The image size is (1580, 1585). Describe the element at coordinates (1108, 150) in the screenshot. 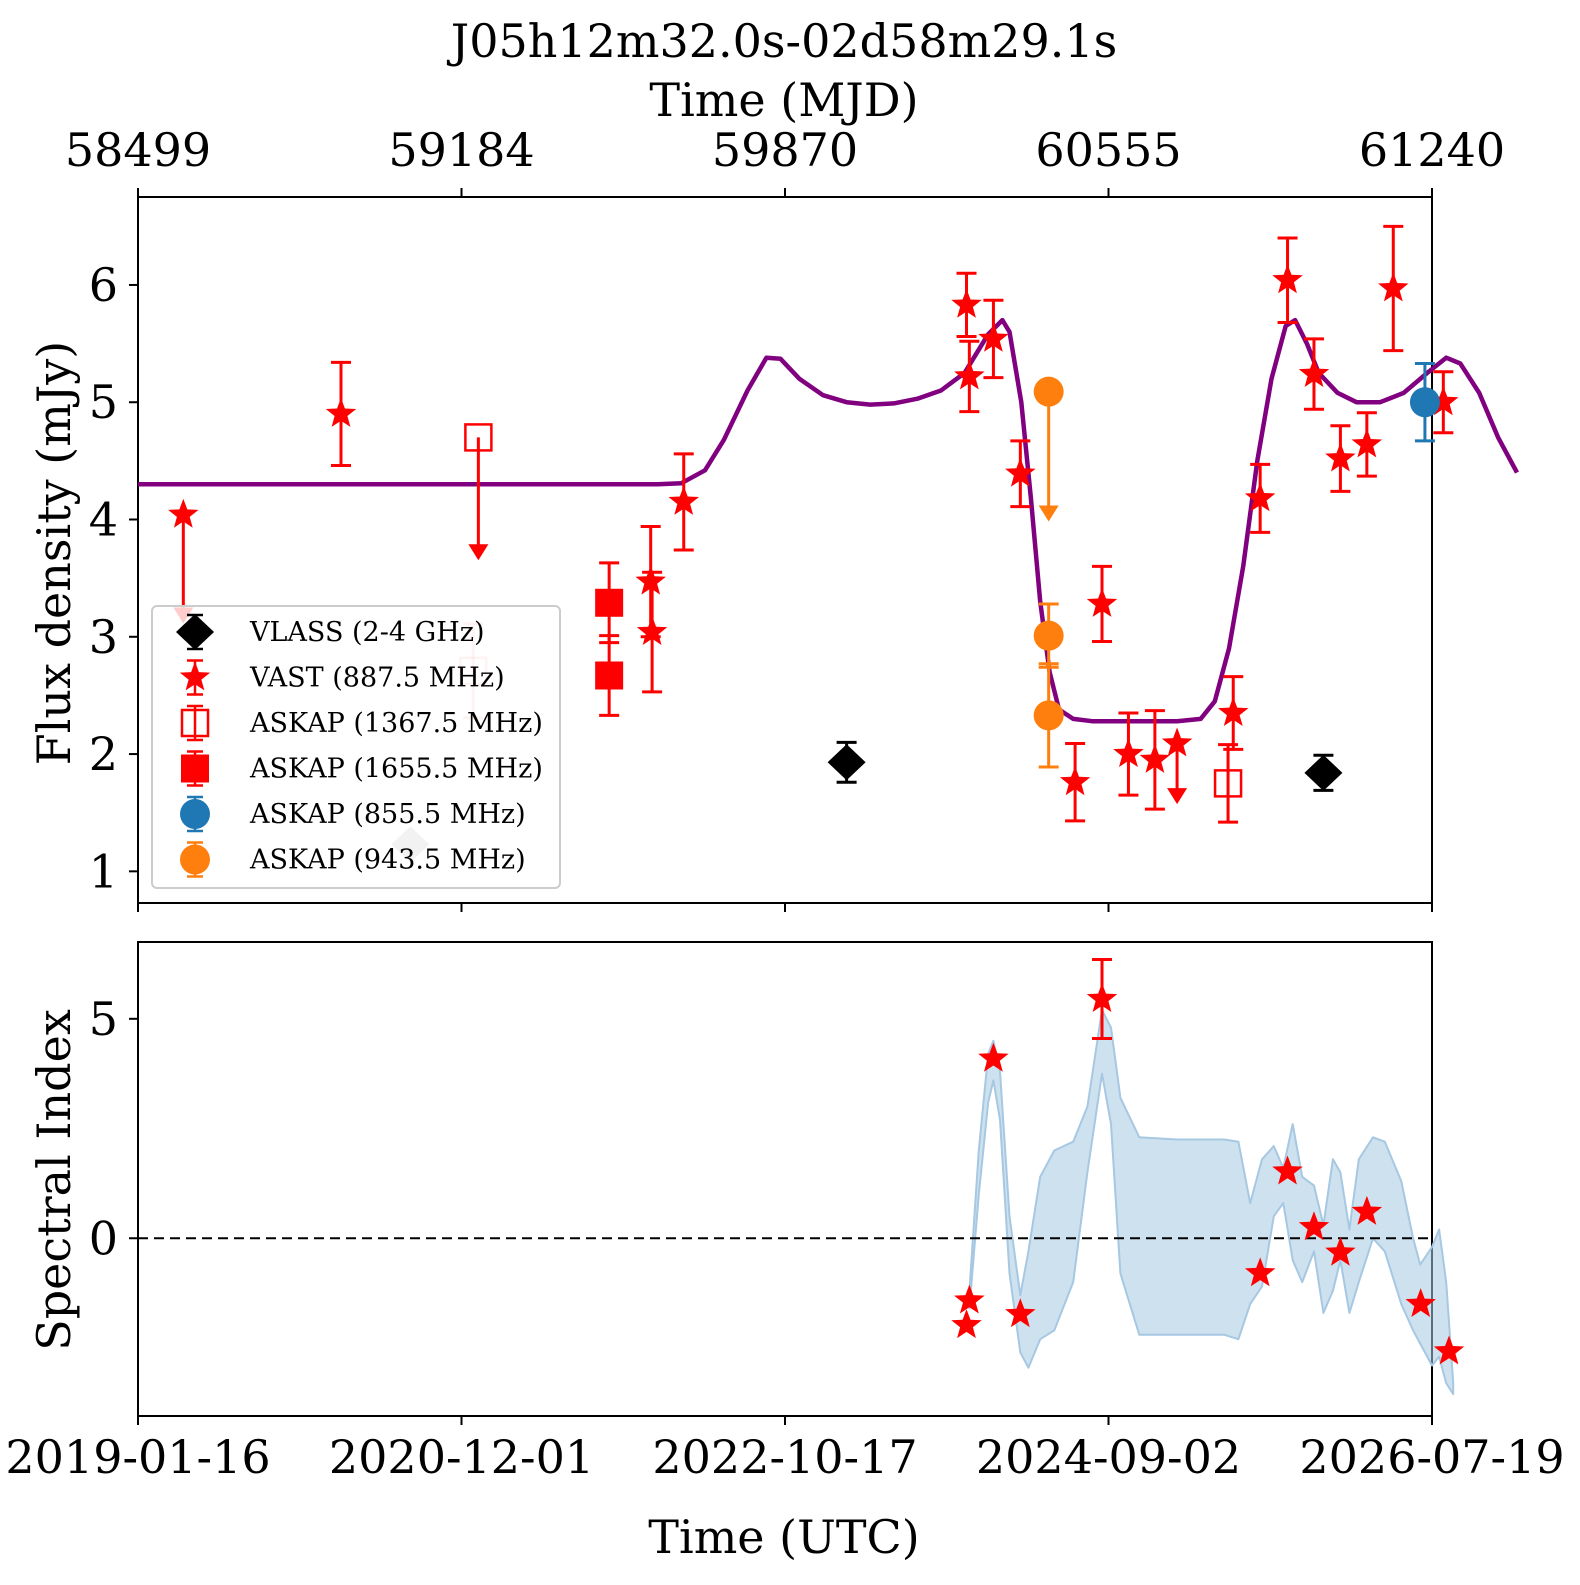

I see `top-x-tick-label: 60555` at that location.